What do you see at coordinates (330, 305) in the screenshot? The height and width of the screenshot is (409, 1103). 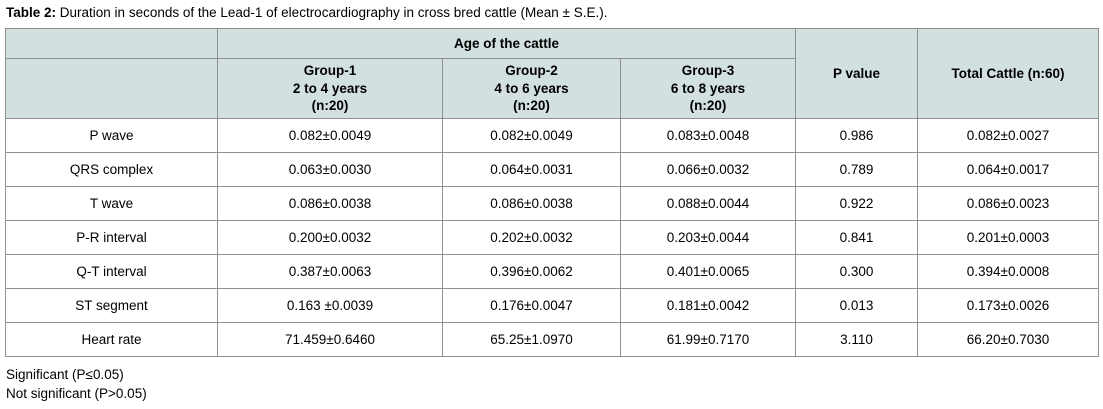 I see `cell-group1: 0.163 ±0.0039` at bounding box center [330, 305].